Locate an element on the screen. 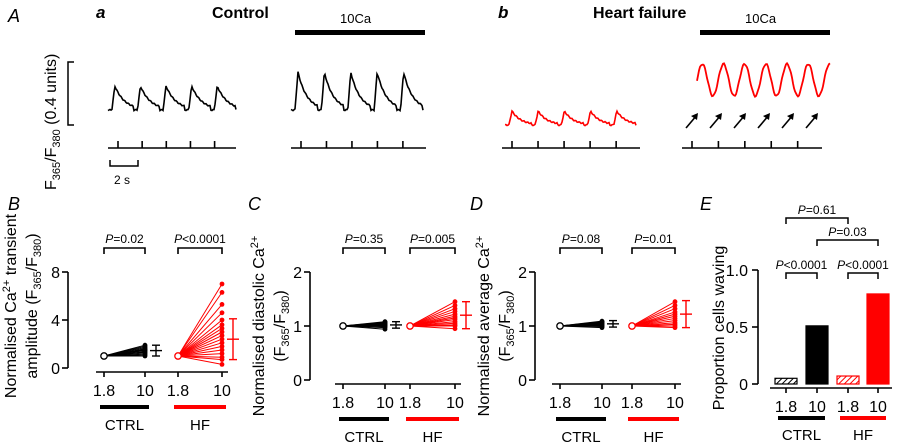 This screenshot has height=446, width=900. p-value-label: P=0.01 is located at coordinates (653, 239).